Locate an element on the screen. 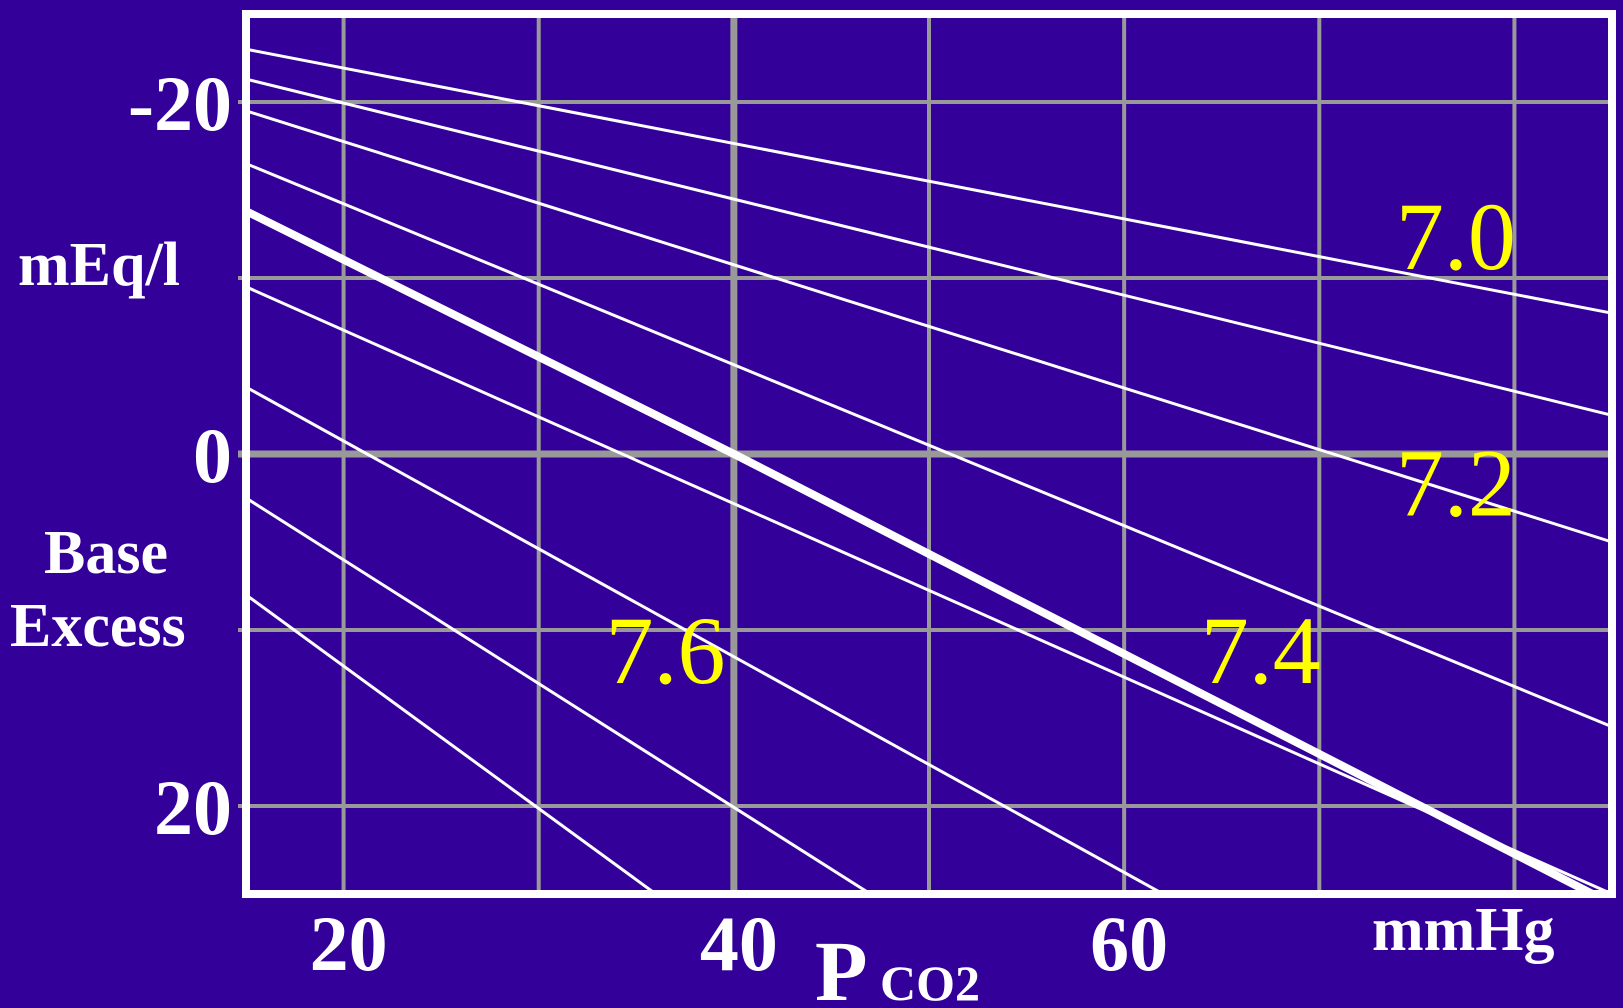 The width and height of the screenshot is (1623, 1008). x-tick-label: 40 is located at coordinates (739, 943).